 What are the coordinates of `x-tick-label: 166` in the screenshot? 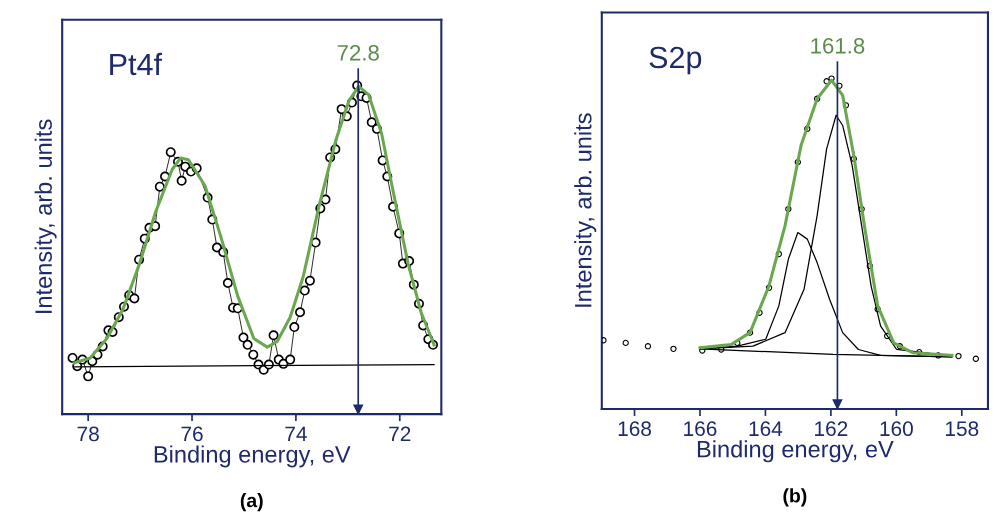 It's located at (700, 429).